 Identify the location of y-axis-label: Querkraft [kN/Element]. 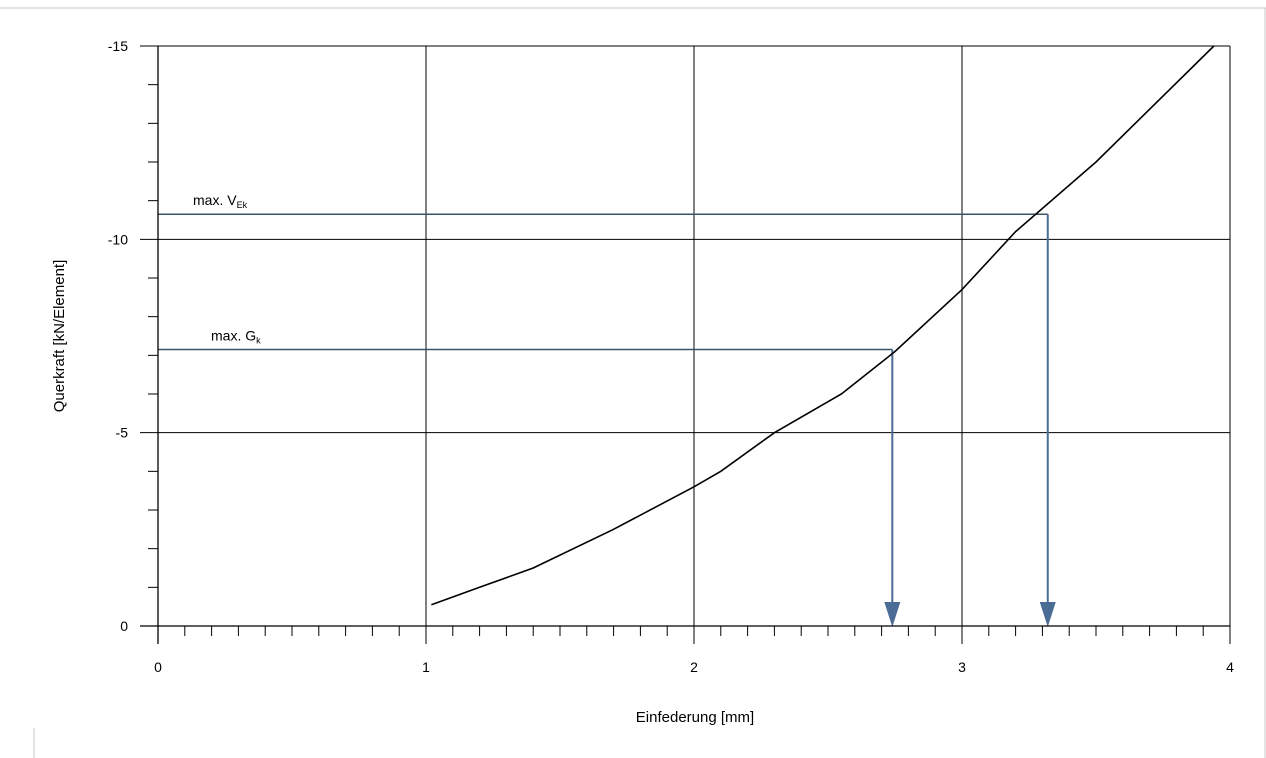
(59, 336).